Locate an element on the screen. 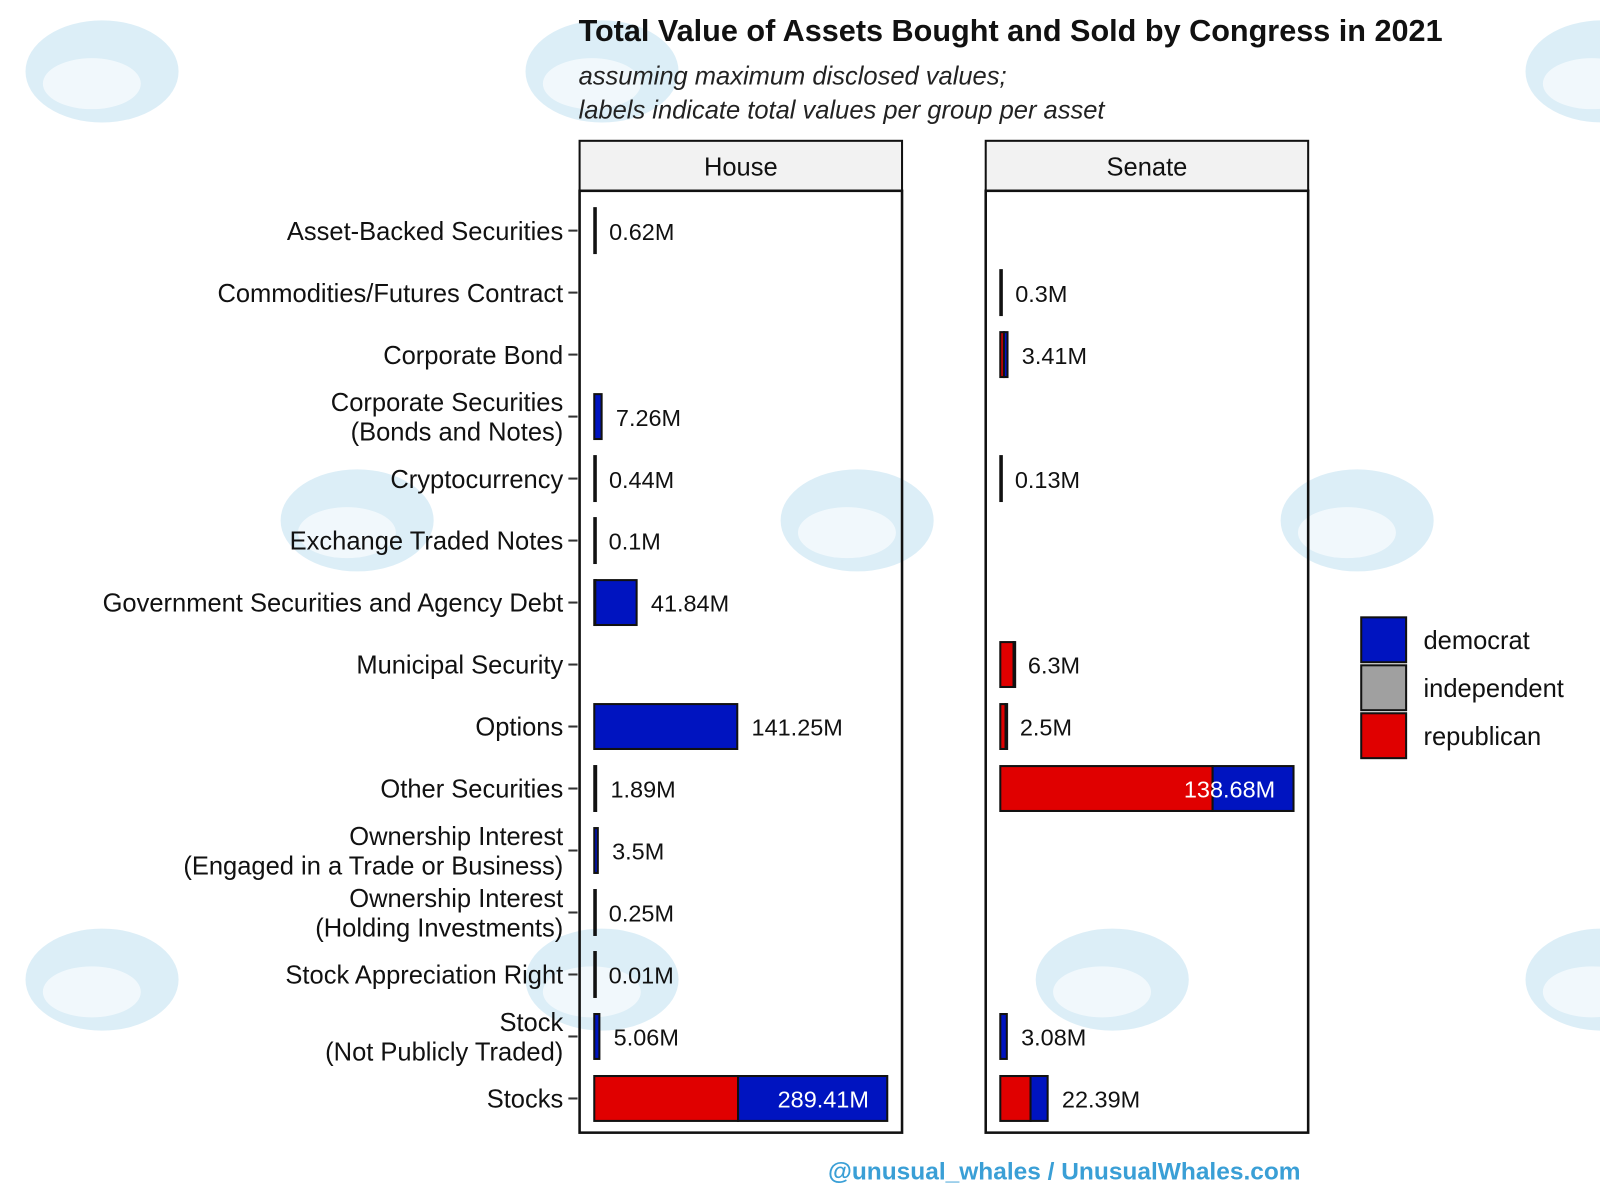 This screenshot has width=1600, height=1200. y-tick-label: Commodities/Futures Contract is located at coordinates (390, 294).